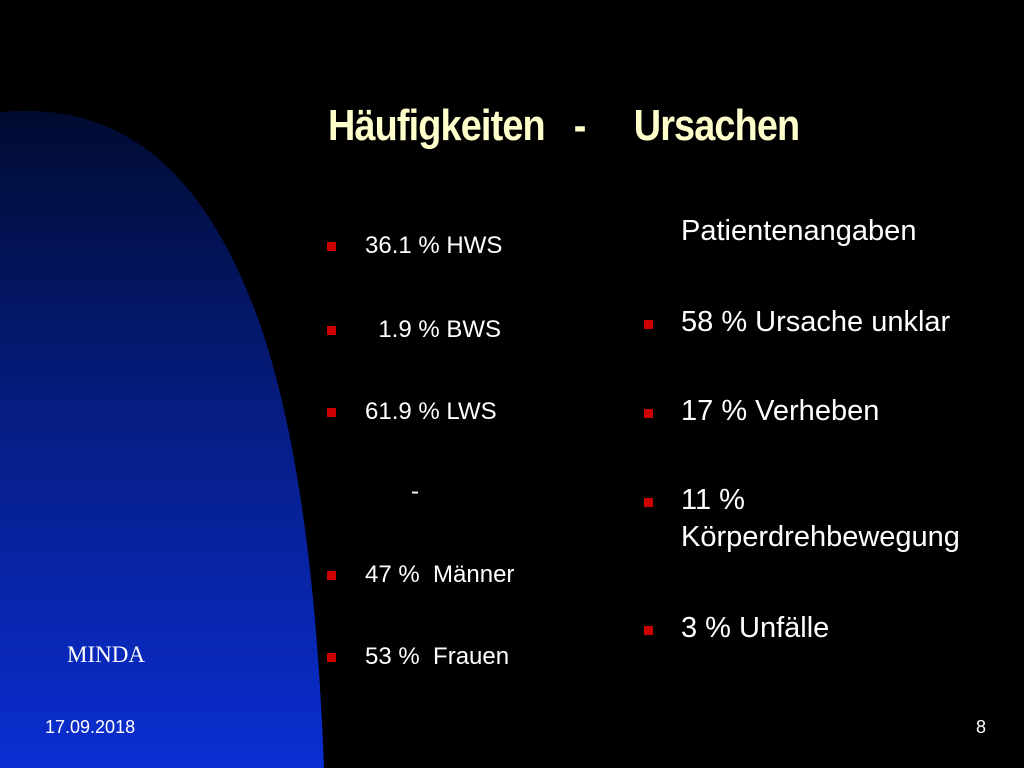 Image resolution: width=1024 pixels, height=768 pixels. What do you see at coordinates (434, 245) in the screenshot?
I see `left-list-item: 36.1 % HWS` at bounding box center [434, 245].